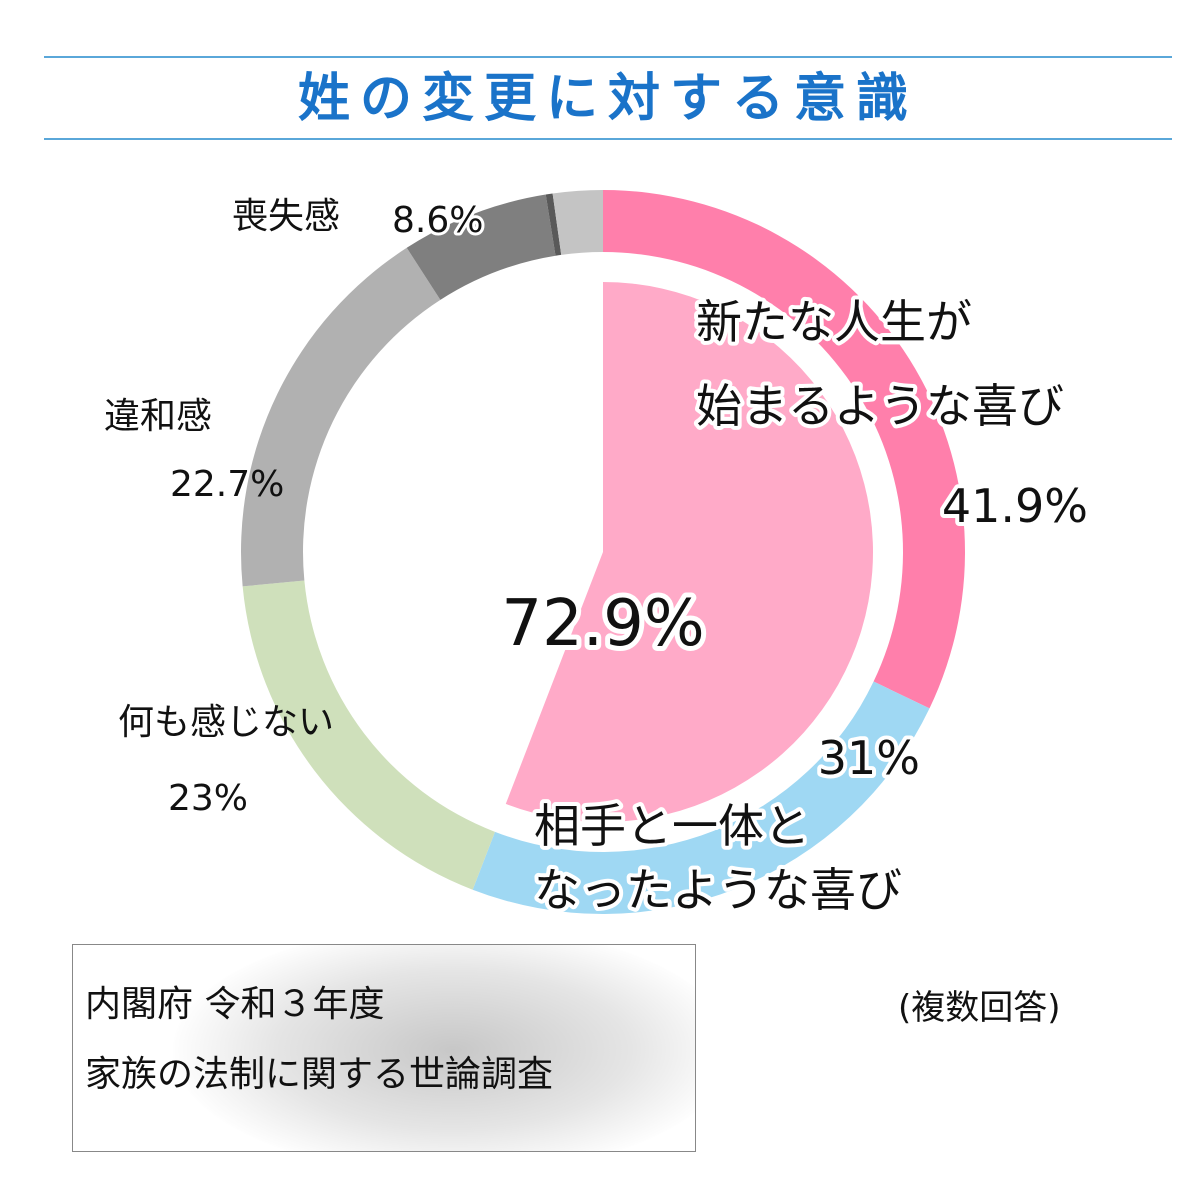 This screenshot has height=1200, width=1201. What do you see at coordinates (602, 624) in the screenshot?
I see `positive-total-label: 72.9%` at bounding box center [602, 624].